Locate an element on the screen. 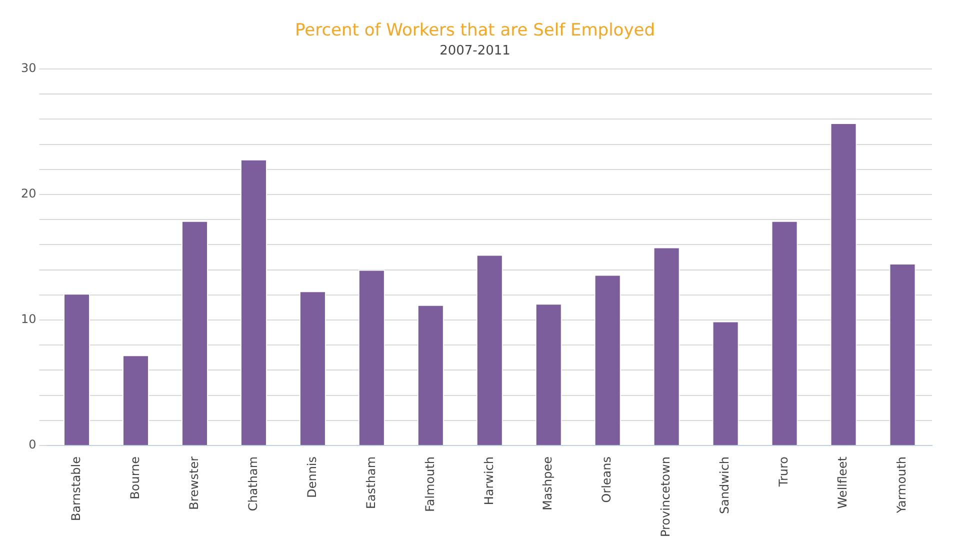 The width and height of the screenshot is (960, 553). x-tick-label: Truro is located at coordinates (783, 472).